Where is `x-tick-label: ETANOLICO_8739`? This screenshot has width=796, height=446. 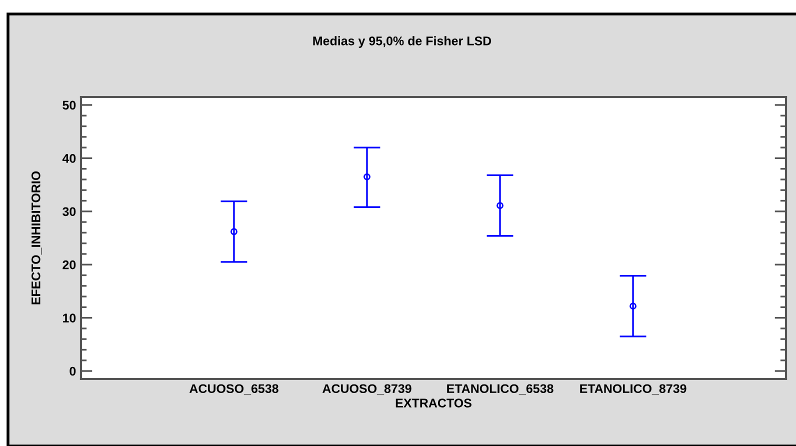 x-tick-label: ETANOLICO_8739 is located at coordinates (633, 389).